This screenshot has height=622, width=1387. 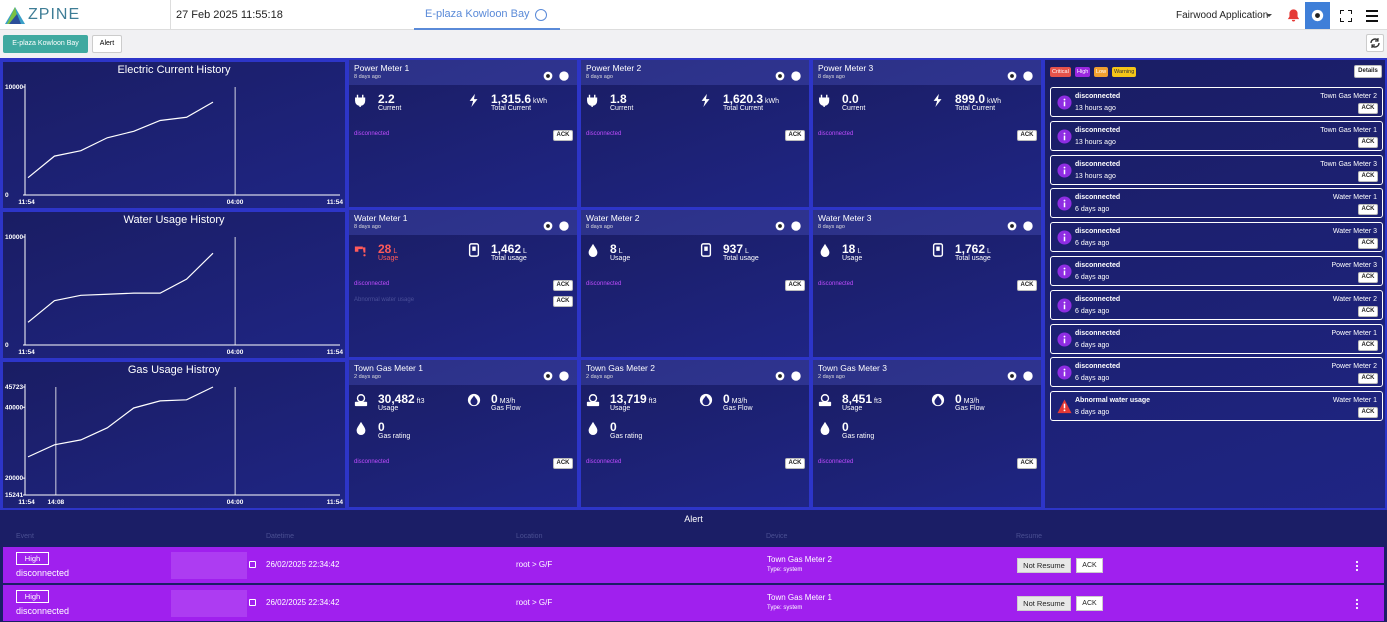 What do you see at coordinates (384, 300) in the screenshot?
I see `card-alert: Abnormal water usage` at bounding box center [384, 300].